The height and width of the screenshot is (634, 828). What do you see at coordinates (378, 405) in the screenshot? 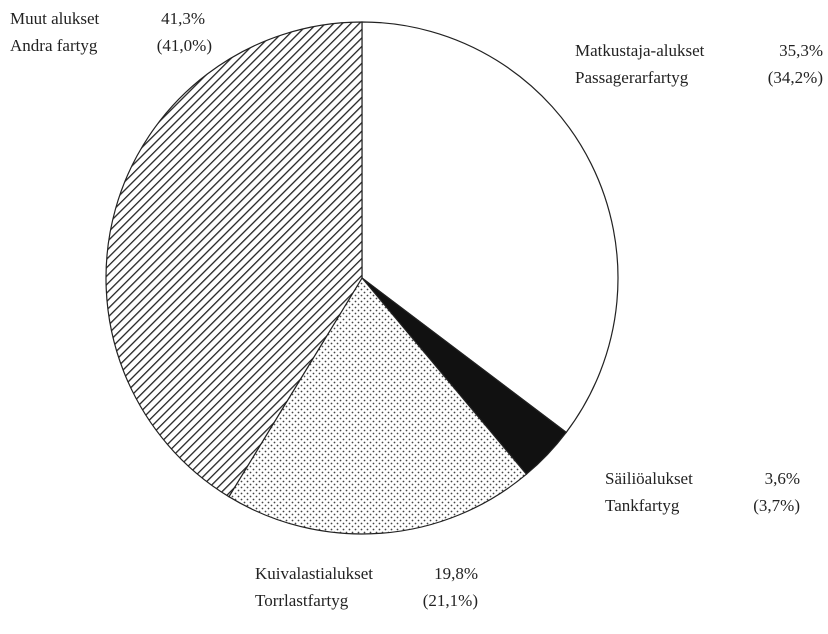
I see `pie-slice` at bounding box center [378, 405].